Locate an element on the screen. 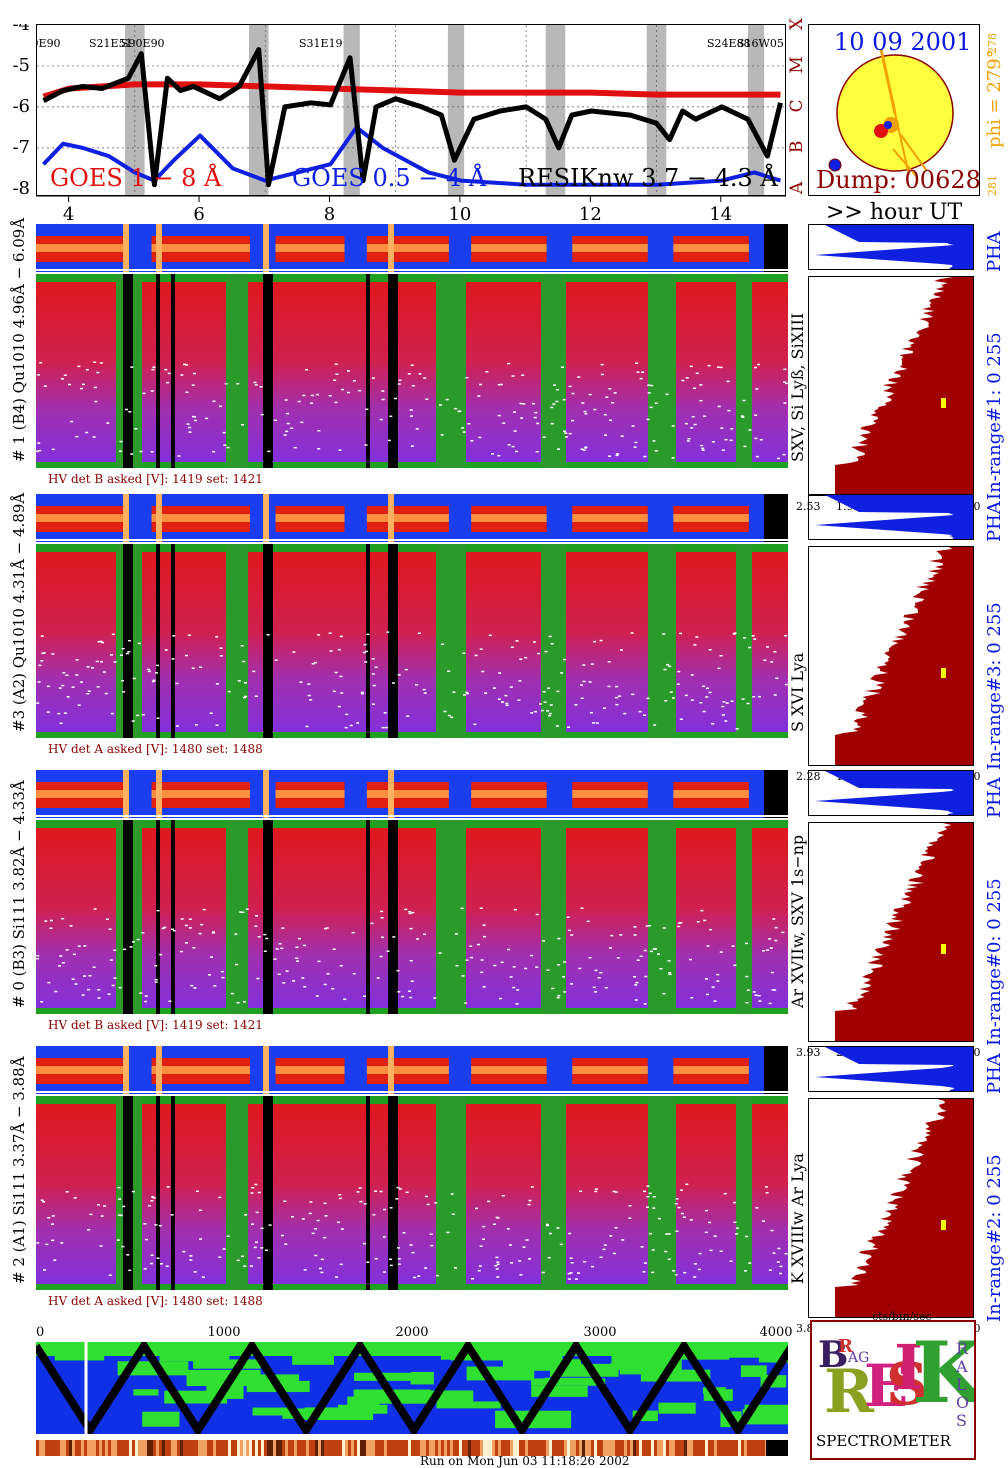 The height and width of the screenshot is (1468, 1008). channel-2-range: In-range#0: 0 255 is located at coordinates (994, 962).